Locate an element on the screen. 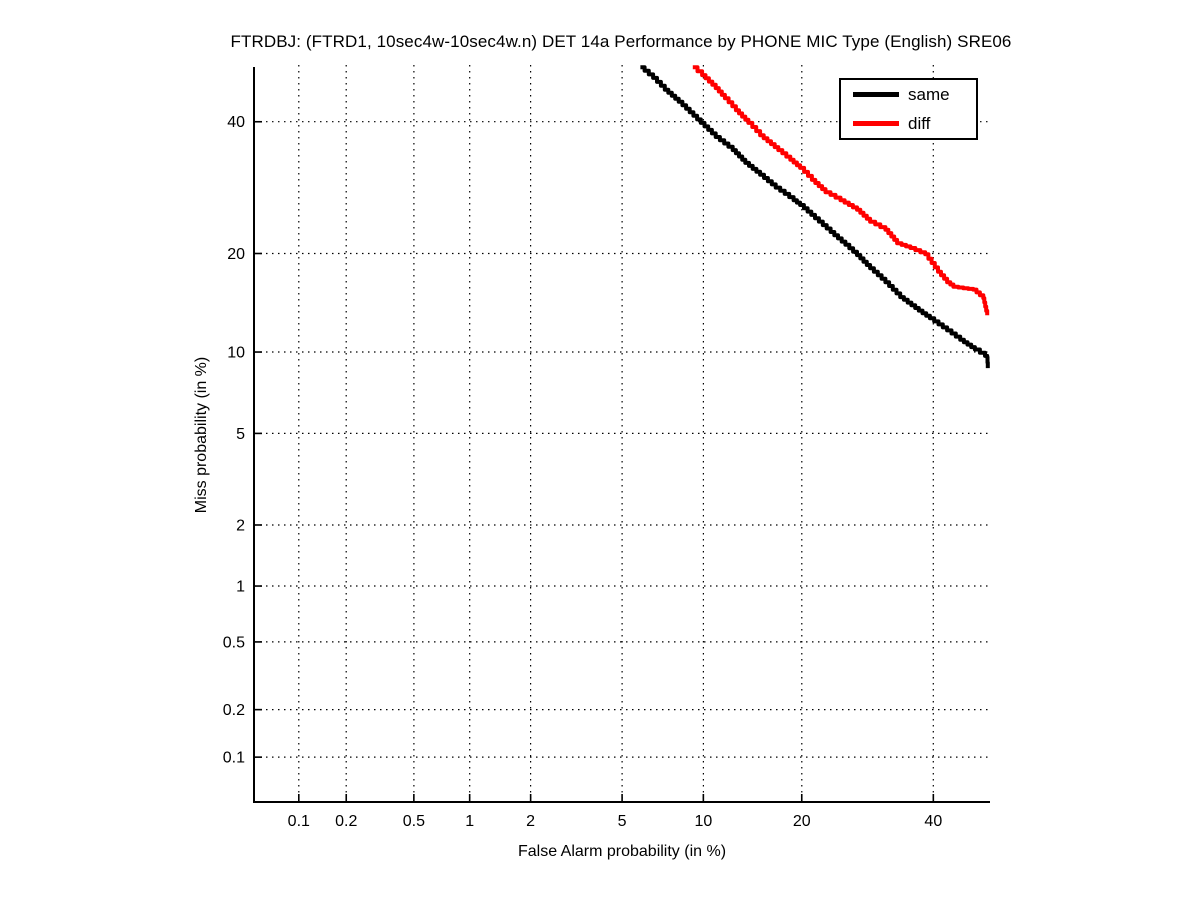 Image resolution: width=1200 pixels, height=901 pixels. x-tick-label: 0.5 is located at coordinates (414, 821).